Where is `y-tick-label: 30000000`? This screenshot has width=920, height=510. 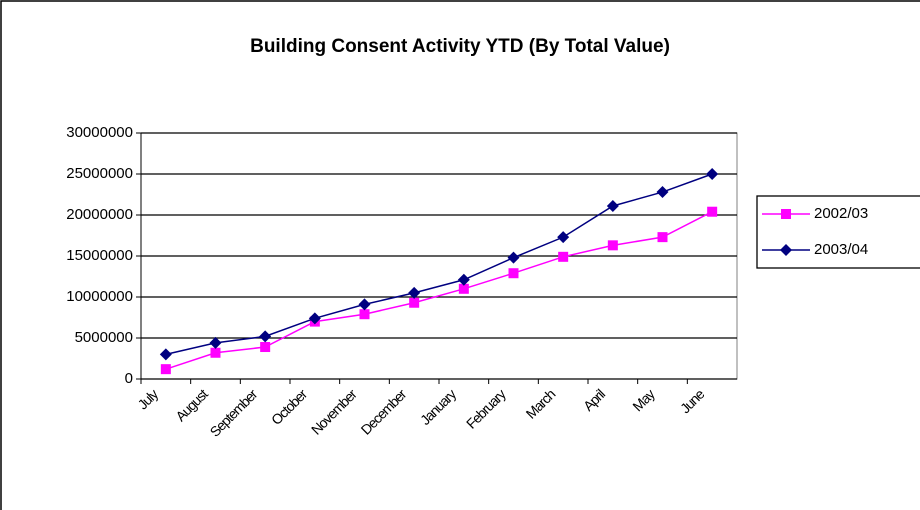 y-tick-label: 30000000 is located at coordinates (99, 132).